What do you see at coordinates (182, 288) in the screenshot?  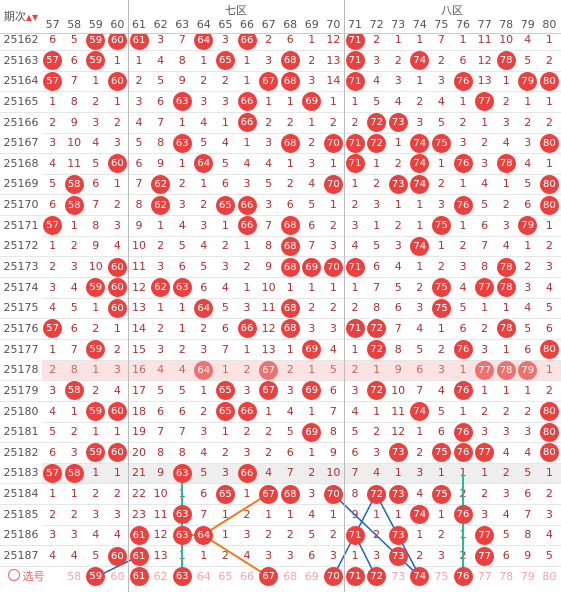 I see `hit-ball: 63` at bounding box center [182, 288].